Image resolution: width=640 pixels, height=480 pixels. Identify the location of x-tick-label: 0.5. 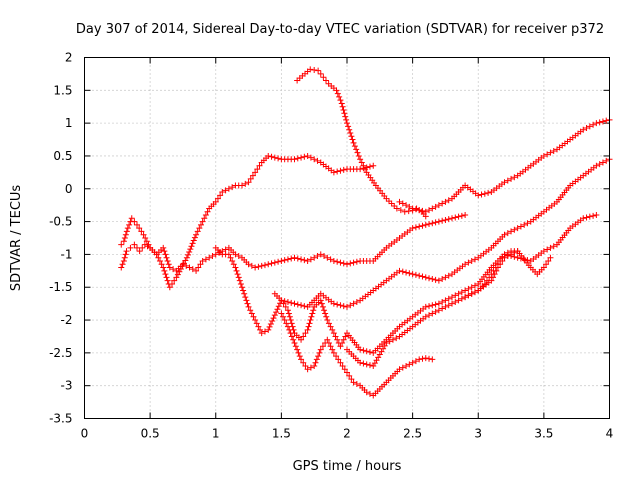
(150, 434).